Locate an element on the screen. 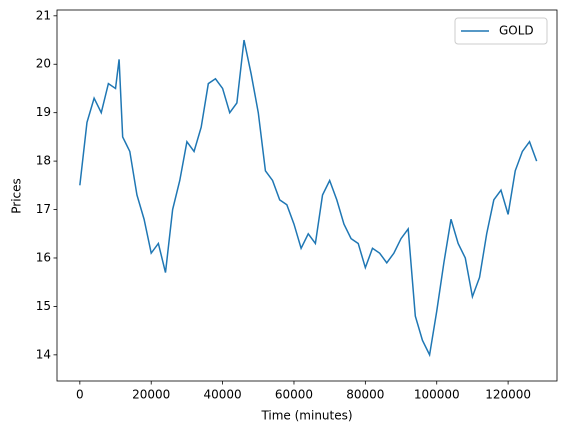 Image resolution: width=563 pixels, height=434 pixels. x-tick-label: 100000 is located at coordinates (437, 395).